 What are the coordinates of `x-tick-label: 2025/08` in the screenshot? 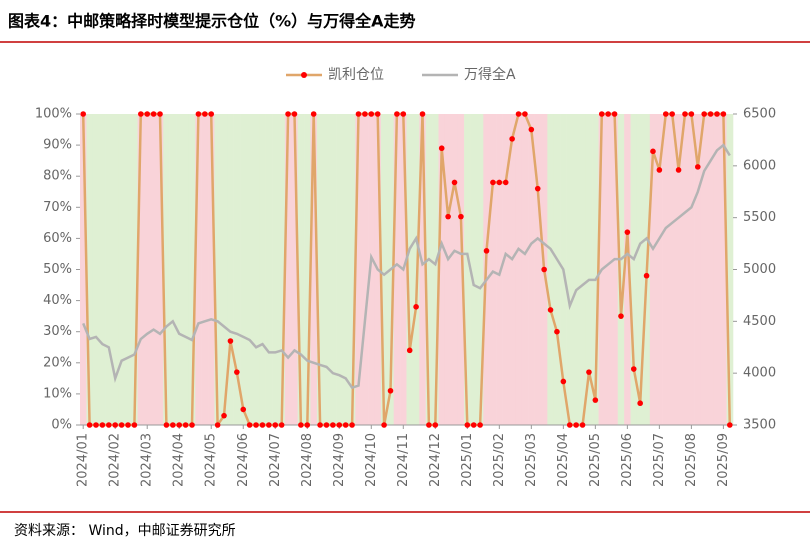 It's located at (691, 460).